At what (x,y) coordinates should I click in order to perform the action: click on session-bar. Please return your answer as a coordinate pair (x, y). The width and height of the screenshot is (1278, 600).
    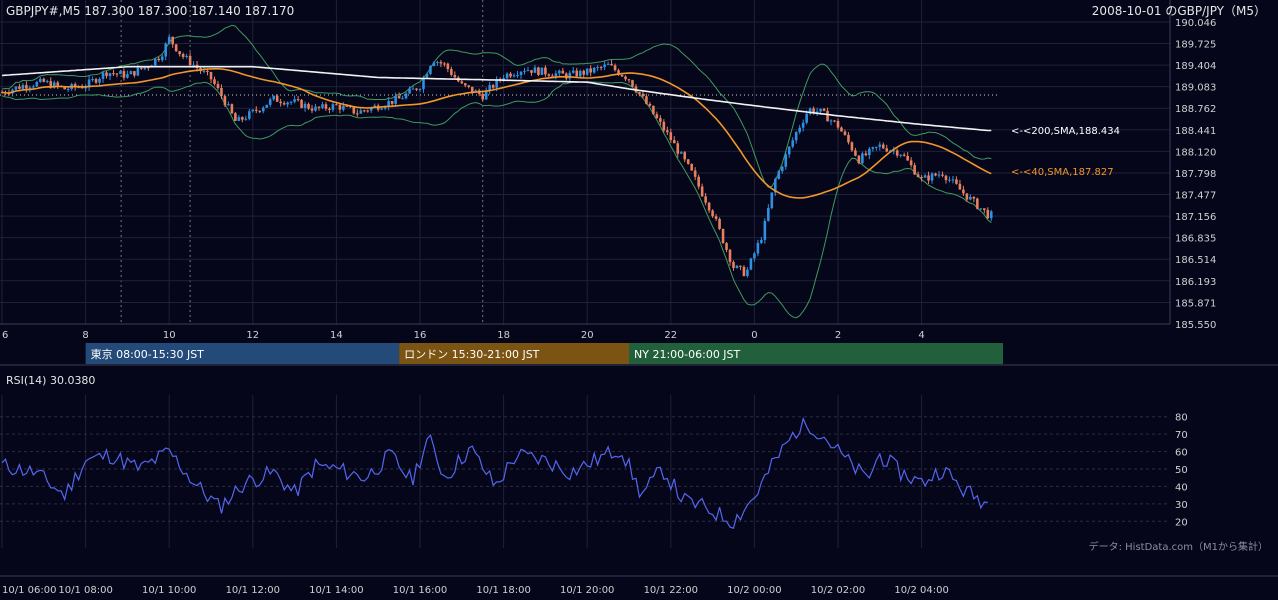
    Looking at the image, I should click on (514, 353).